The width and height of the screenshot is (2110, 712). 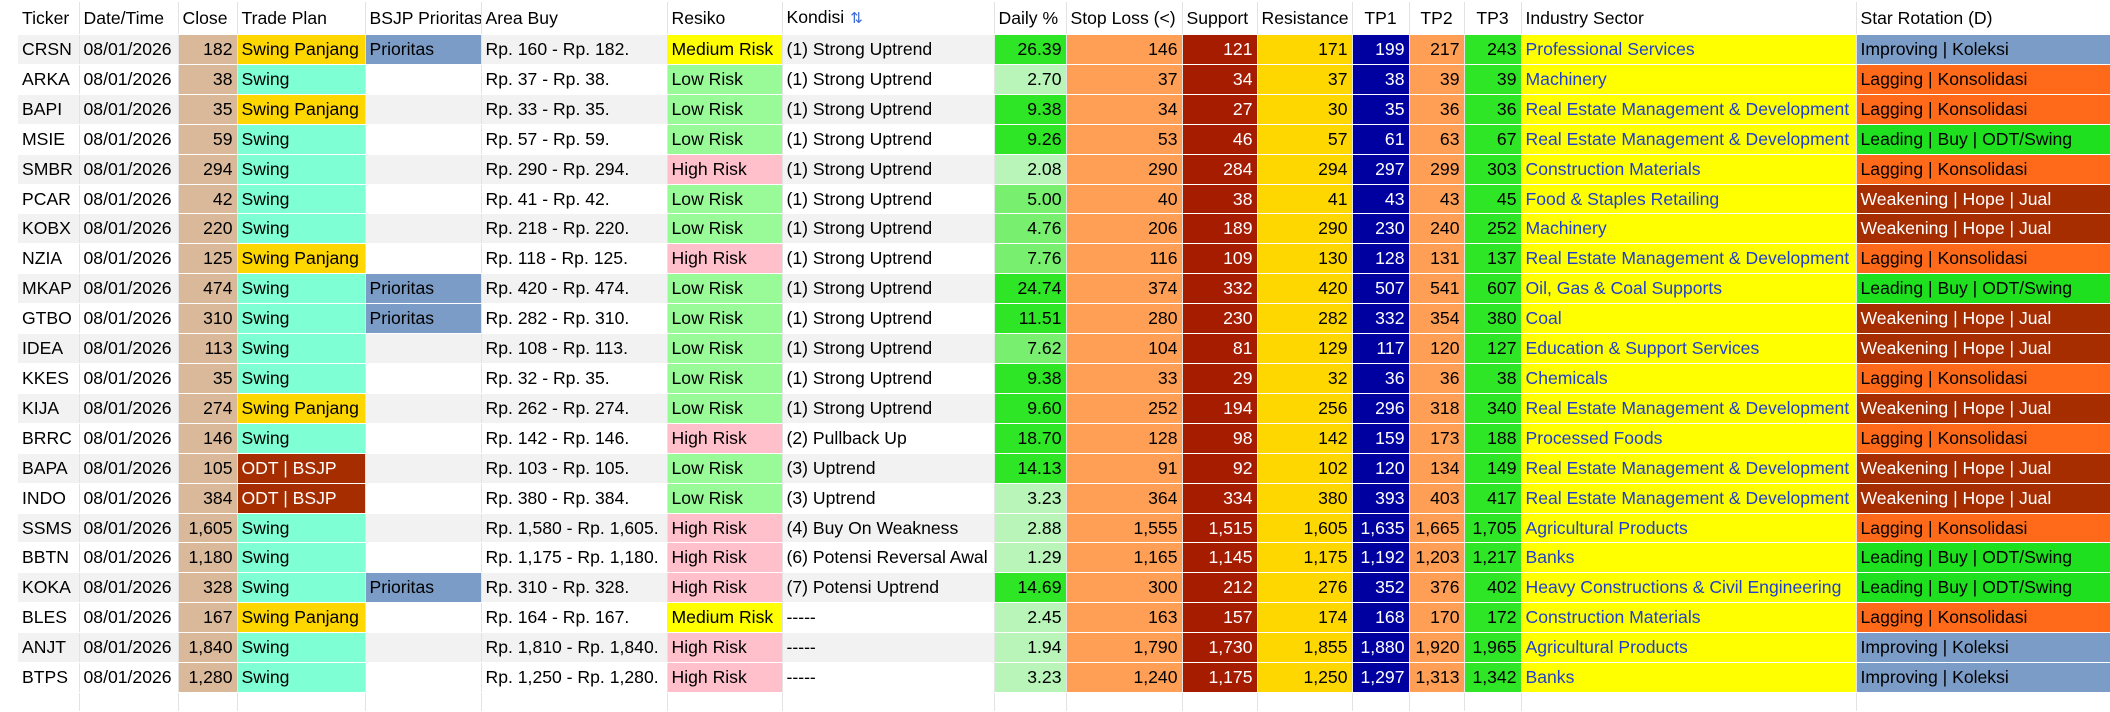 I want to click on resistance-cell: 37, so click(x=1305, y=79).